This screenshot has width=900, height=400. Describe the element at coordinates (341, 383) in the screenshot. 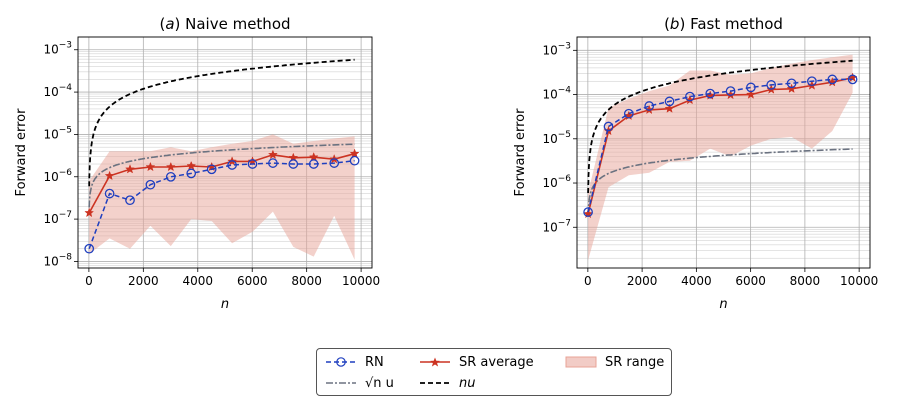

I see `legend-sqrt-swatch` at that location.